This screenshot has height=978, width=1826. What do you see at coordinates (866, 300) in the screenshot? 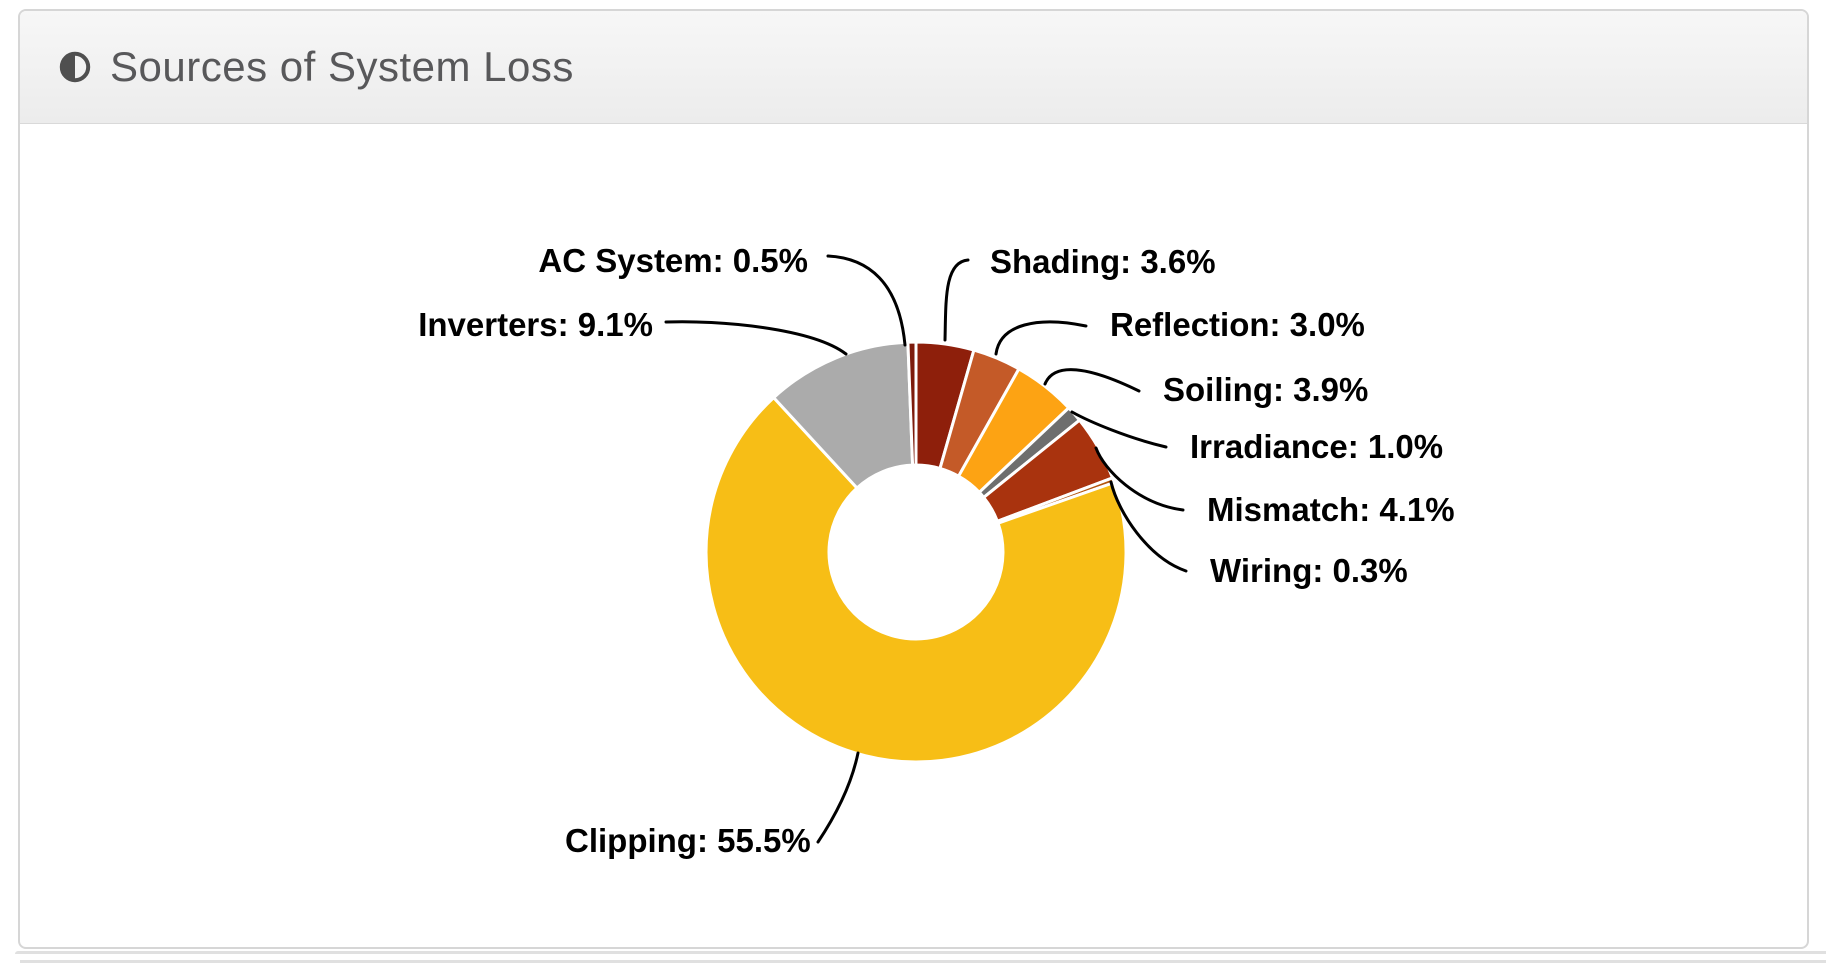
I see `leader-line-ac-system` at bounding box center [866, 300].